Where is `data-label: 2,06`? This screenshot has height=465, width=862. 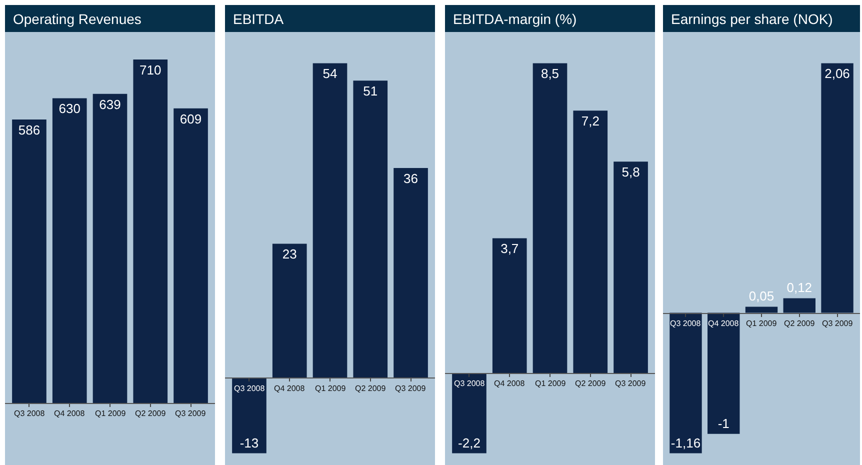
data-label: 2,06 is located at coordinates (837, 74).